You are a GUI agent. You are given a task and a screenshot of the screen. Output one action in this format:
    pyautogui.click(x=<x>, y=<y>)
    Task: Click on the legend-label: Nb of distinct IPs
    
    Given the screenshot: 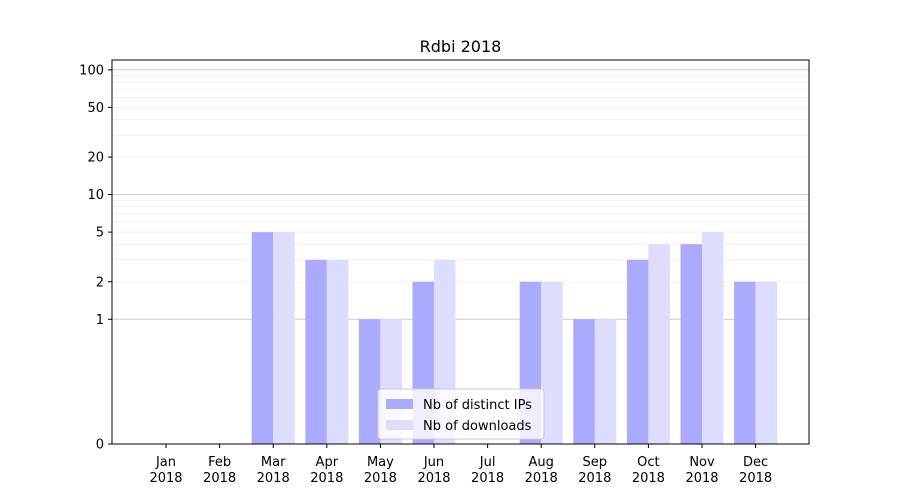 What is the action you would take?
    pyautogui.click(x=477, y=405)
    